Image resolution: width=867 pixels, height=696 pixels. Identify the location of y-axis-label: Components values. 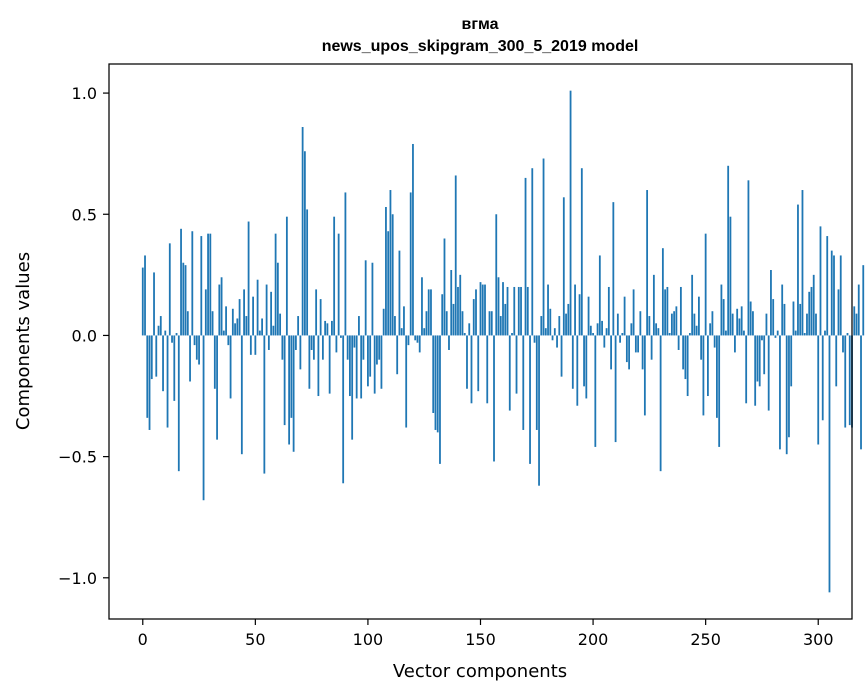
(23, 341).